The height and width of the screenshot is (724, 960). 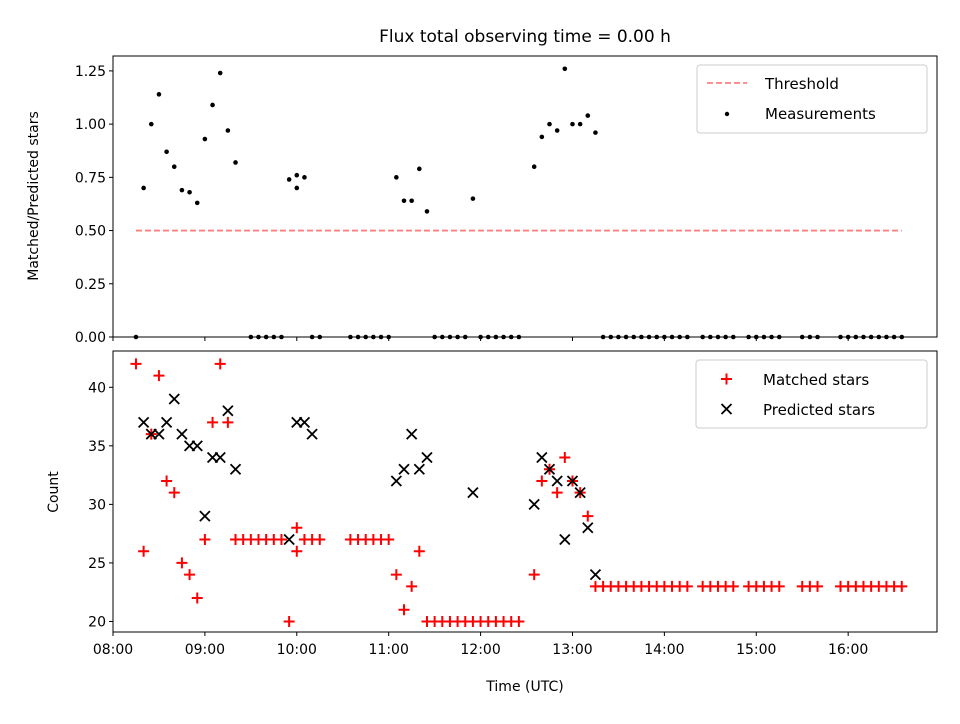 I want to click on legend-predicted-swatch, so click(x=726, y=409).